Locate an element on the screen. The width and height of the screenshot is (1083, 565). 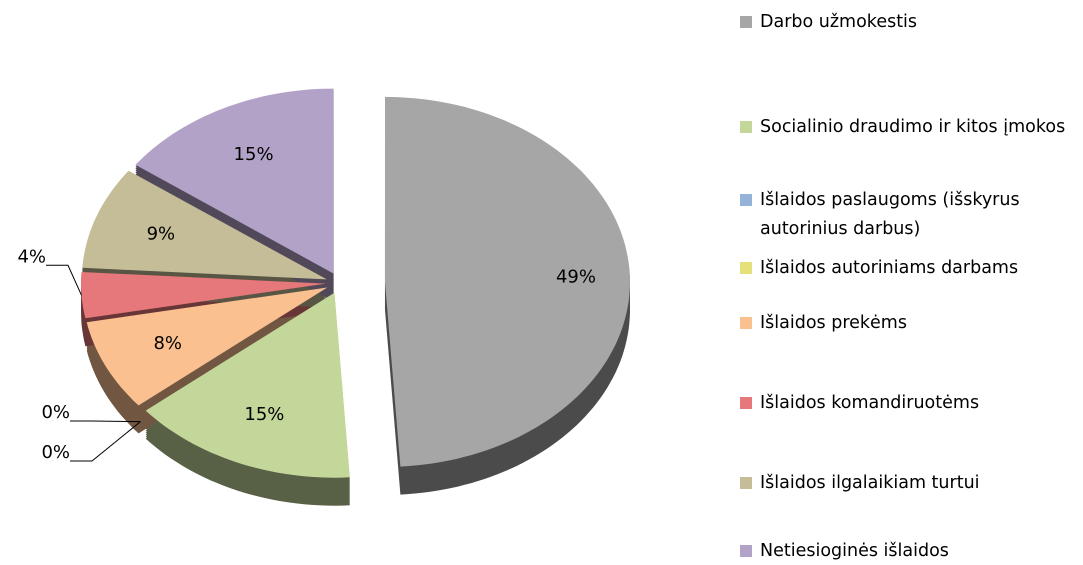
legend-item: Netiesioginės išlaidos is located at coordinates (909, 551).